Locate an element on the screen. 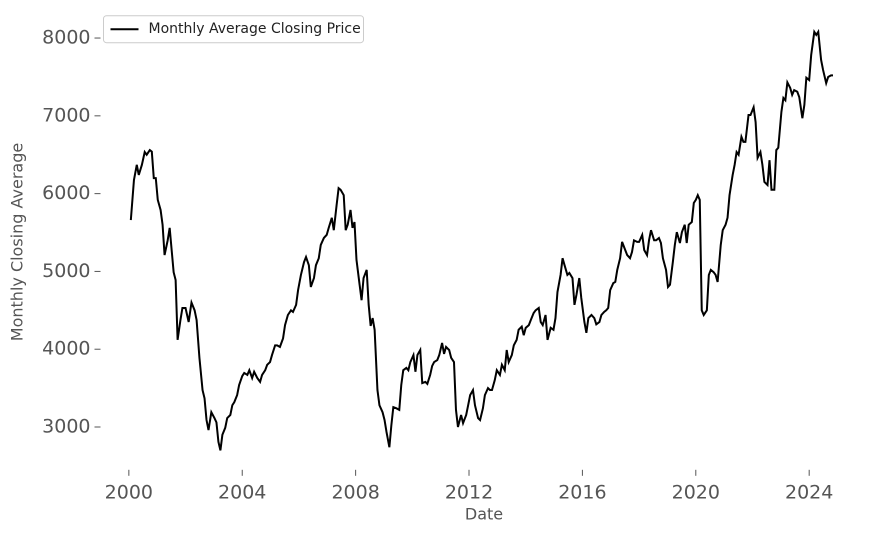 Image resolution: width=881 pixels, height=535 pixels. legend-box is located at coordinates (233, 29).